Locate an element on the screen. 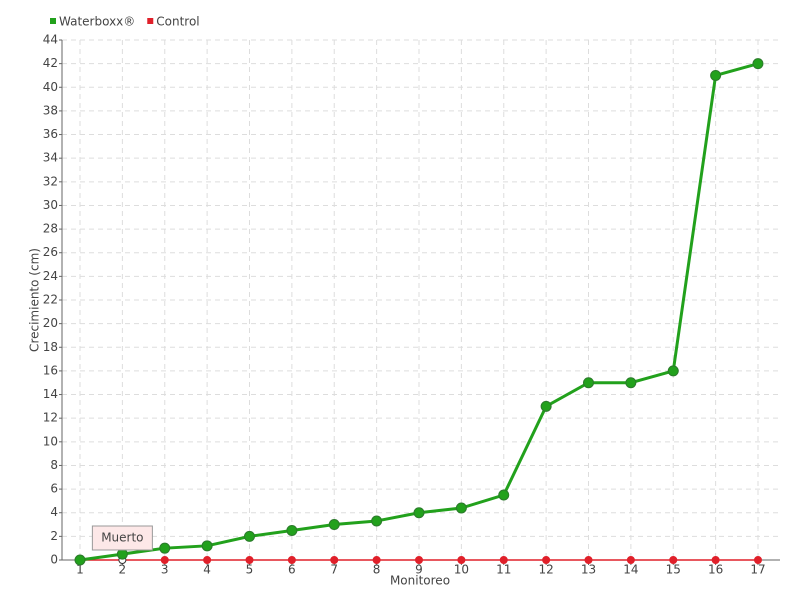 This screenshot has width=800, height=600. x-tick-label: 8 is located at coordinates (377, 570).